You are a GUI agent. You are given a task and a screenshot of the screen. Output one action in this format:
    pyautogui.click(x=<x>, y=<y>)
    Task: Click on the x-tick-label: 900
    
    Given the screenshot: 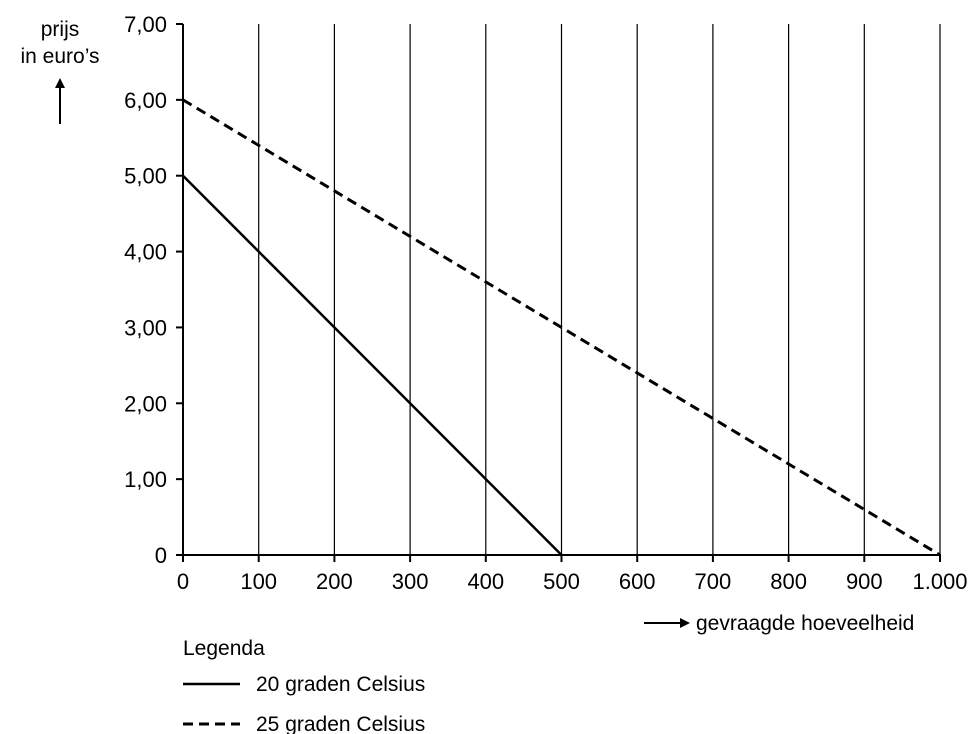 What is the action you would take?
    pyautogui.click(x=864, y=581)
    